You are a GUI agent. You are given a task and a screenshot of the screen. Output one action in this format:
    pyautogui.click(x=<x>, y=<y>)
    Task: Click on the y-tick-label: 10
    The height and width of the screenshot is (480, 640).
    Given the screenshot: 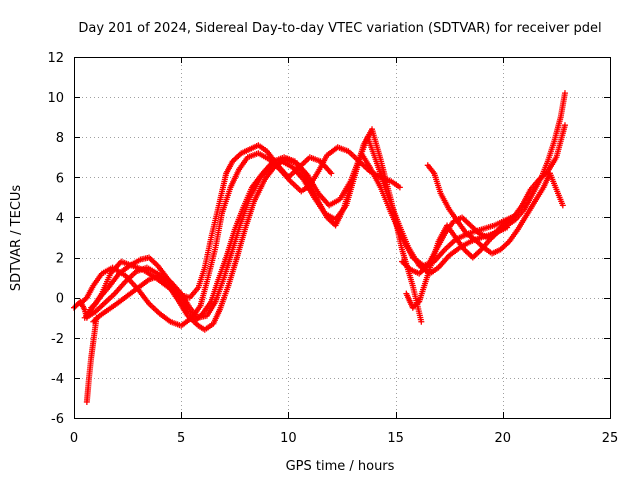 What is the action you would take?
    pyautogui.click(x=55, y=98)
    